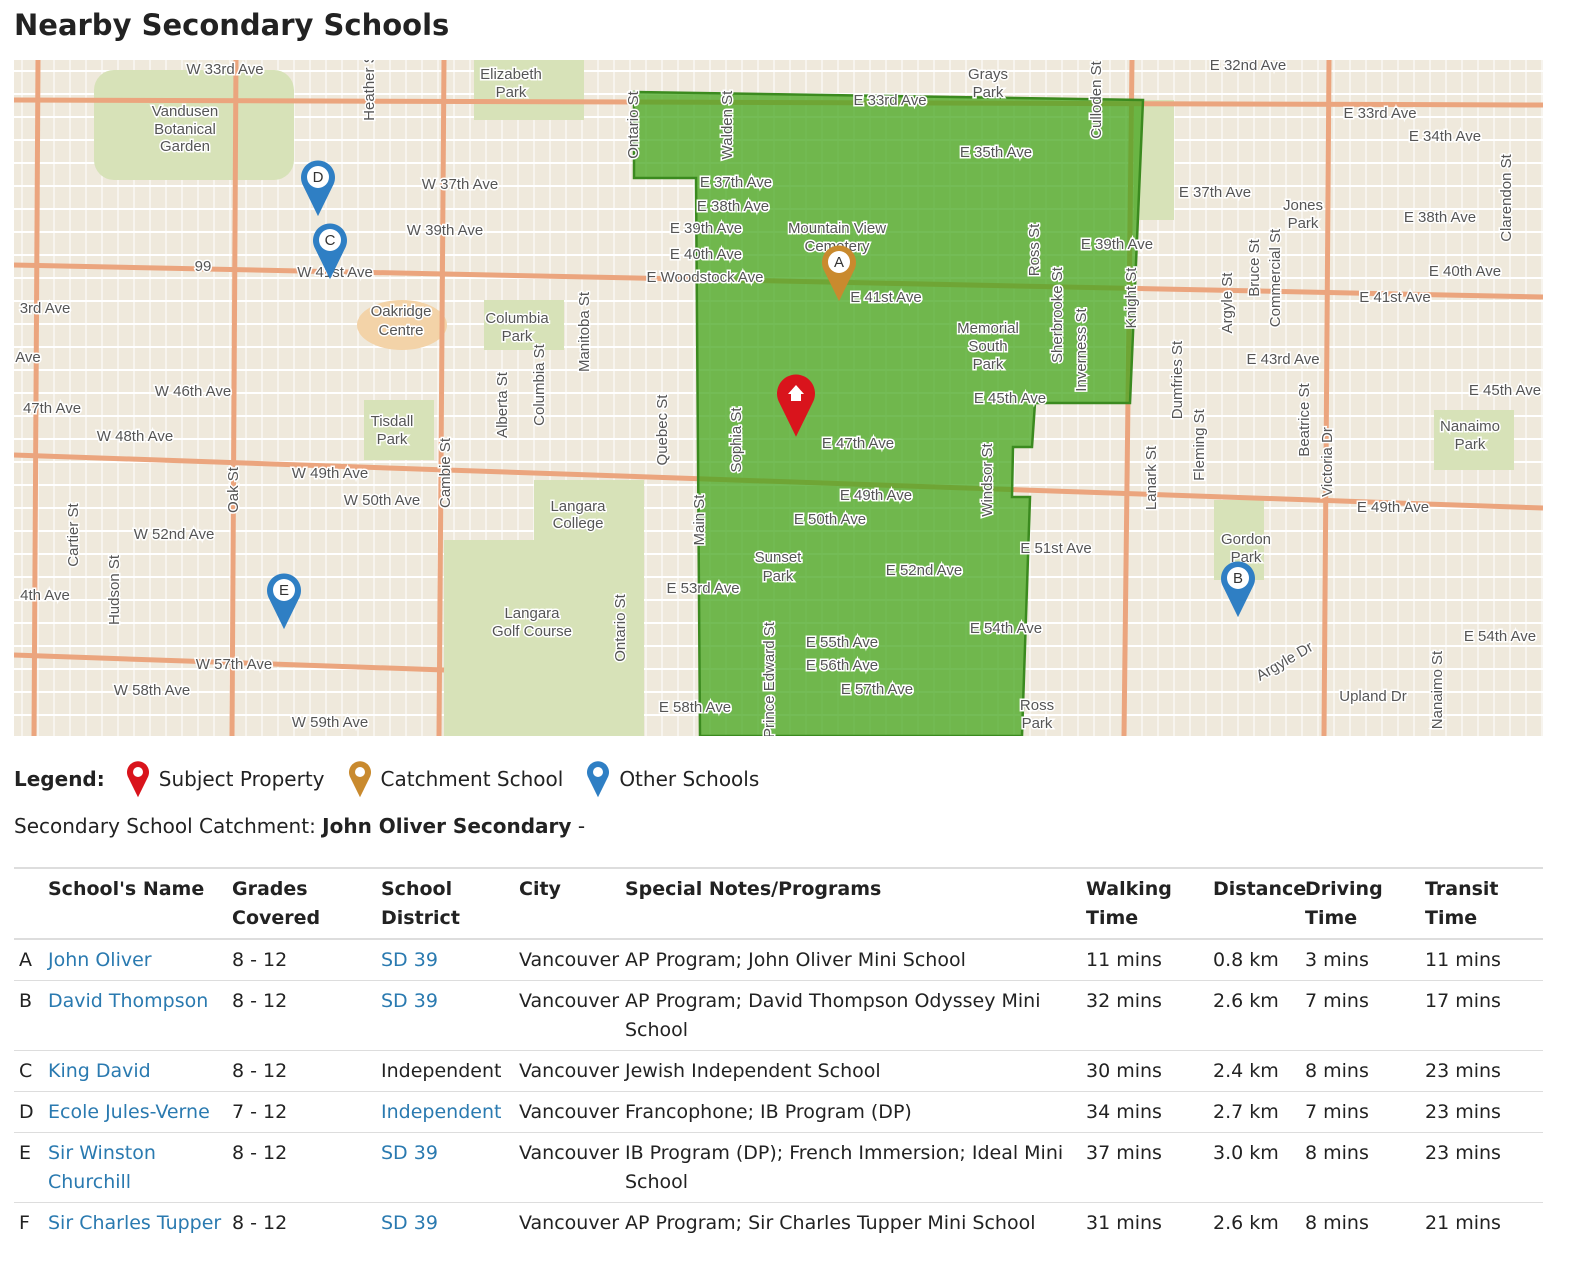  What do you see at coordinates (1254, 1071) in the screenshot?
I see `table-cell: 2.4 km` at bounding box center [1254, 1071].